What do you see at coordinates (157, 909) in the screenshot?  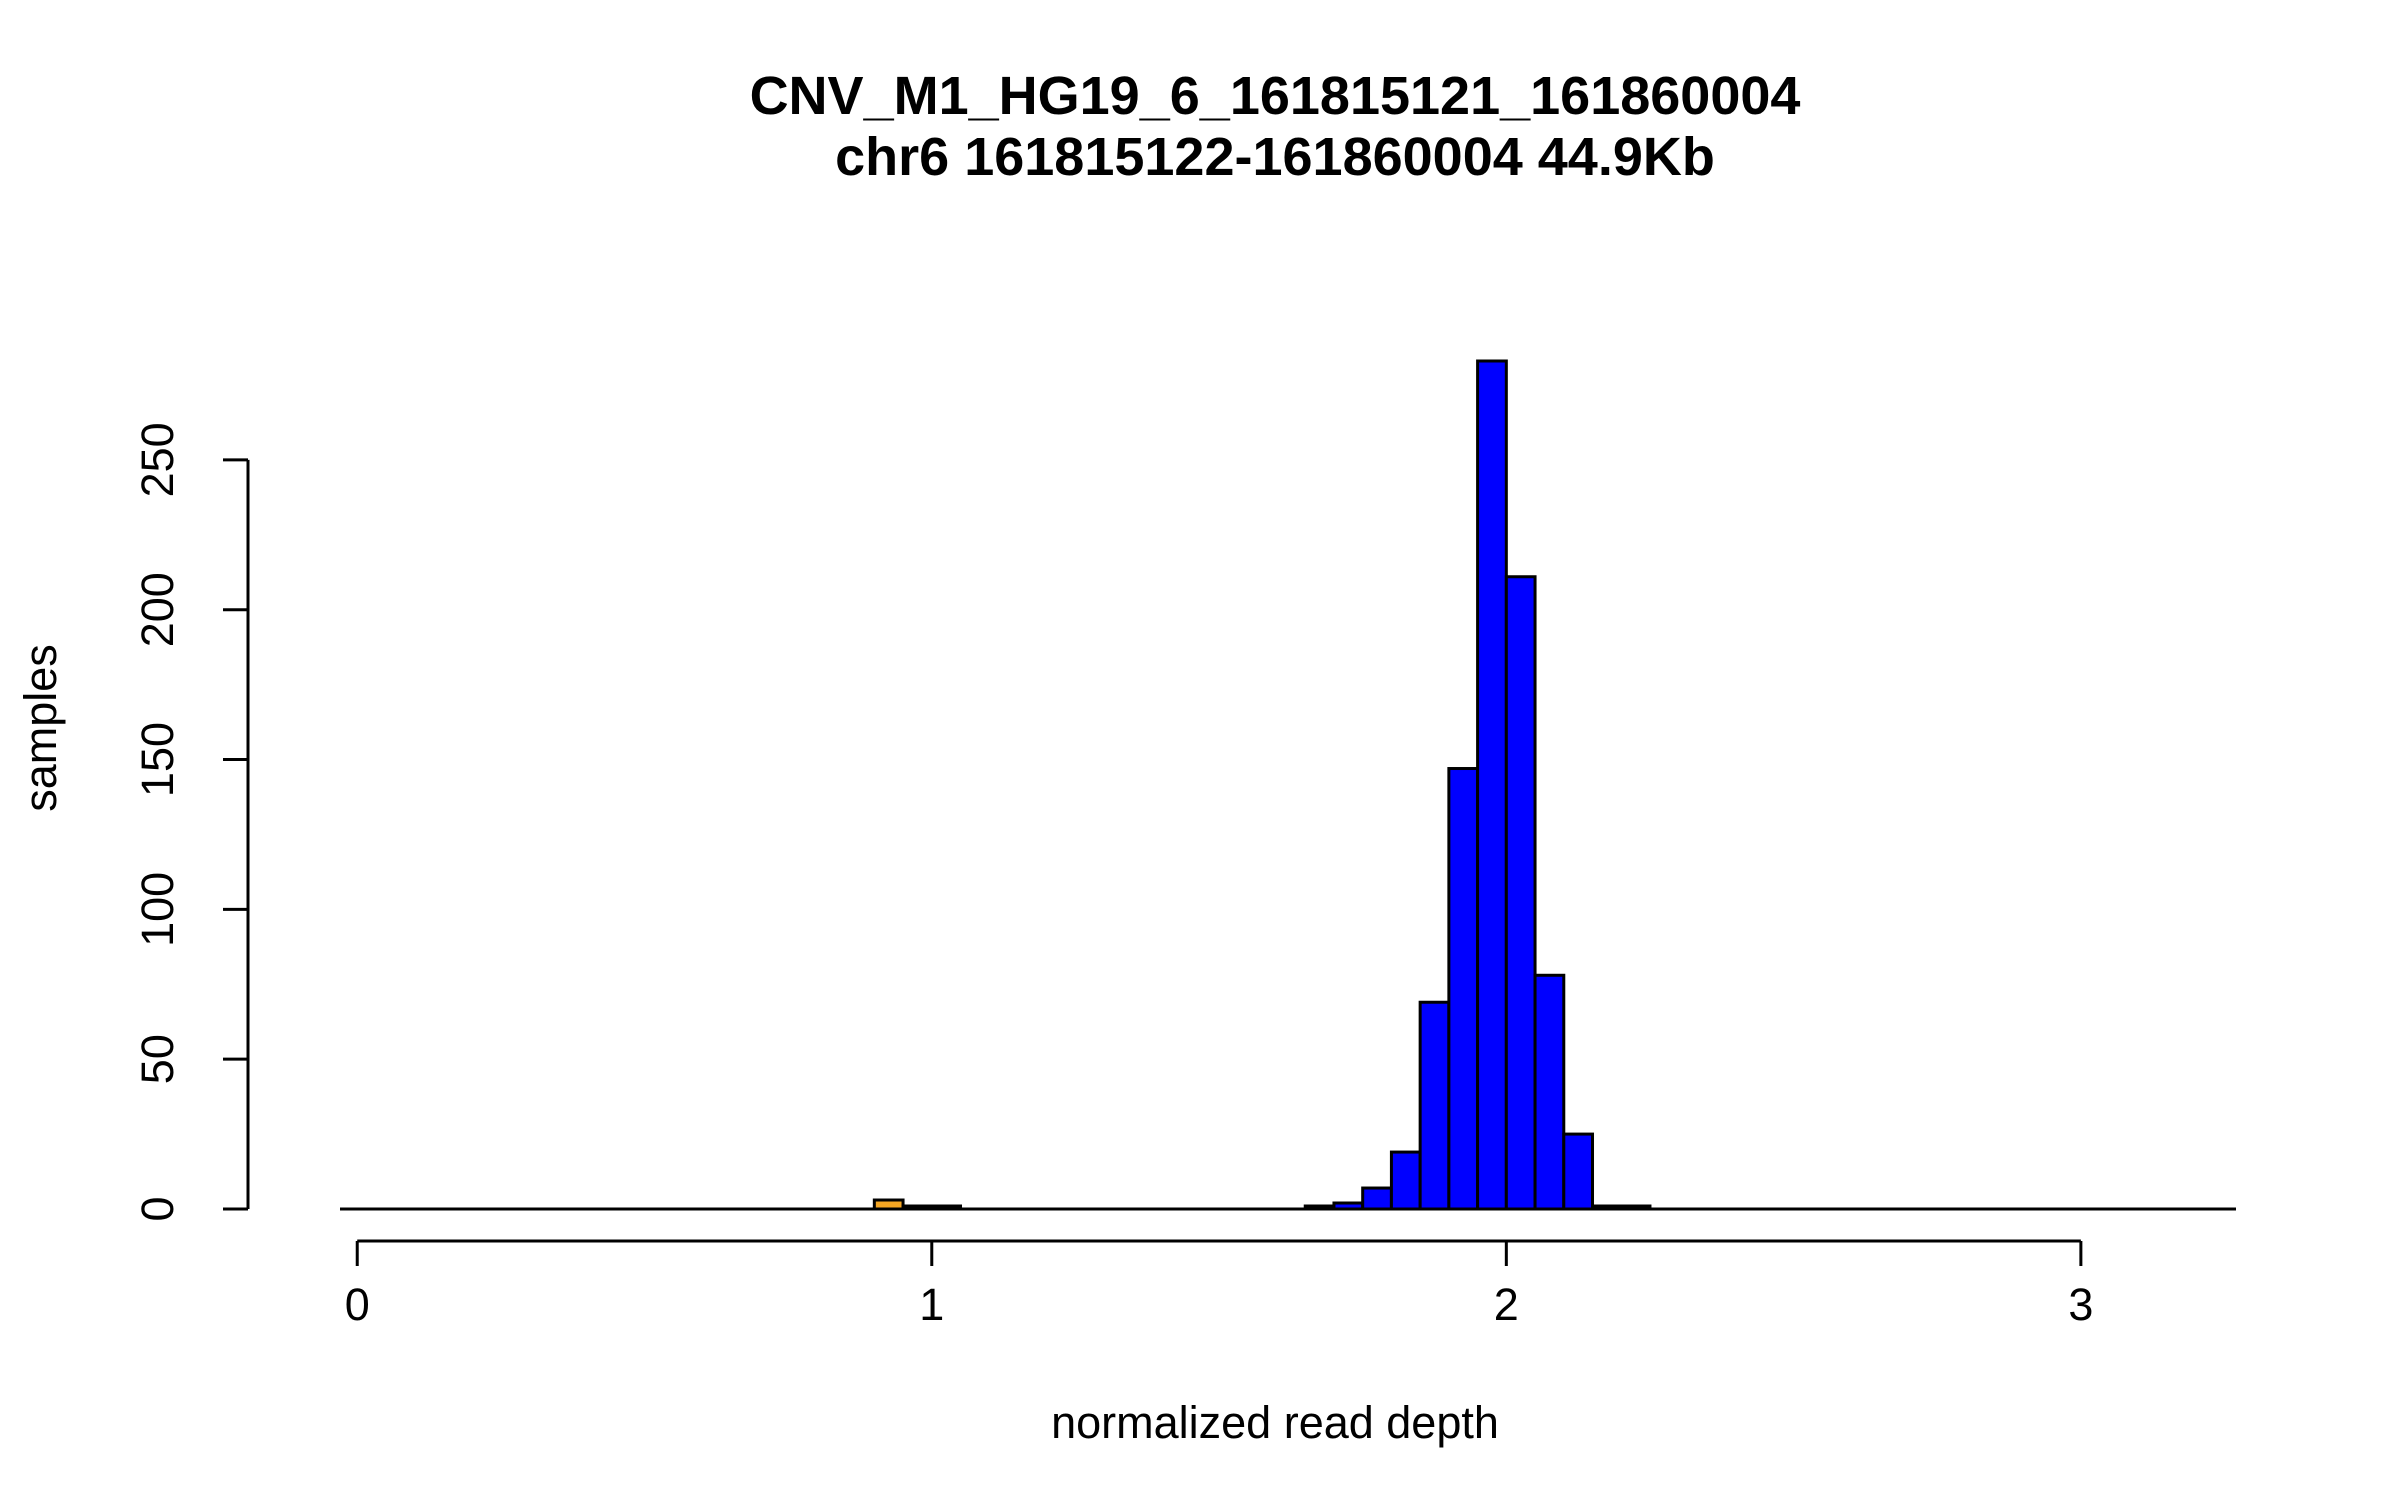 I see `y-tick-label: 100` at bounding box center [157, 909].